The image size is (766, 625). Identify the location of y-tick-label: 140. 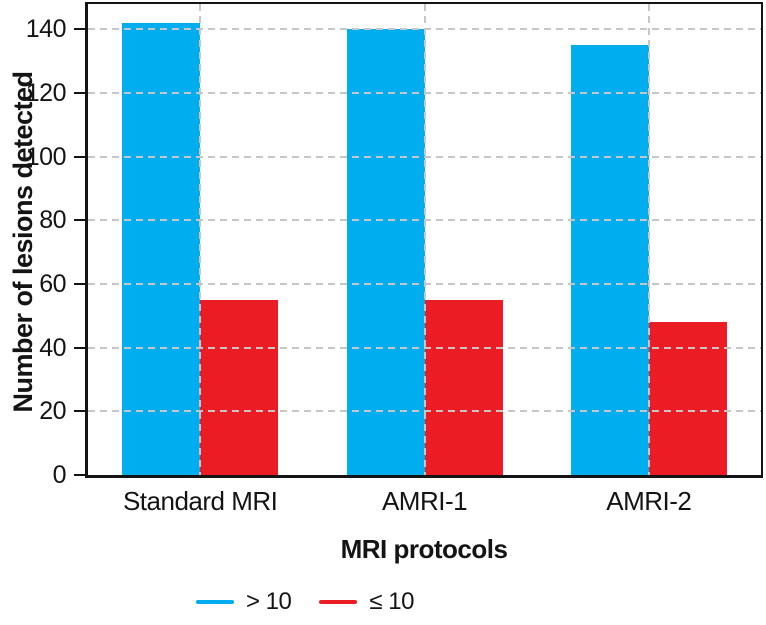
(46, 29).